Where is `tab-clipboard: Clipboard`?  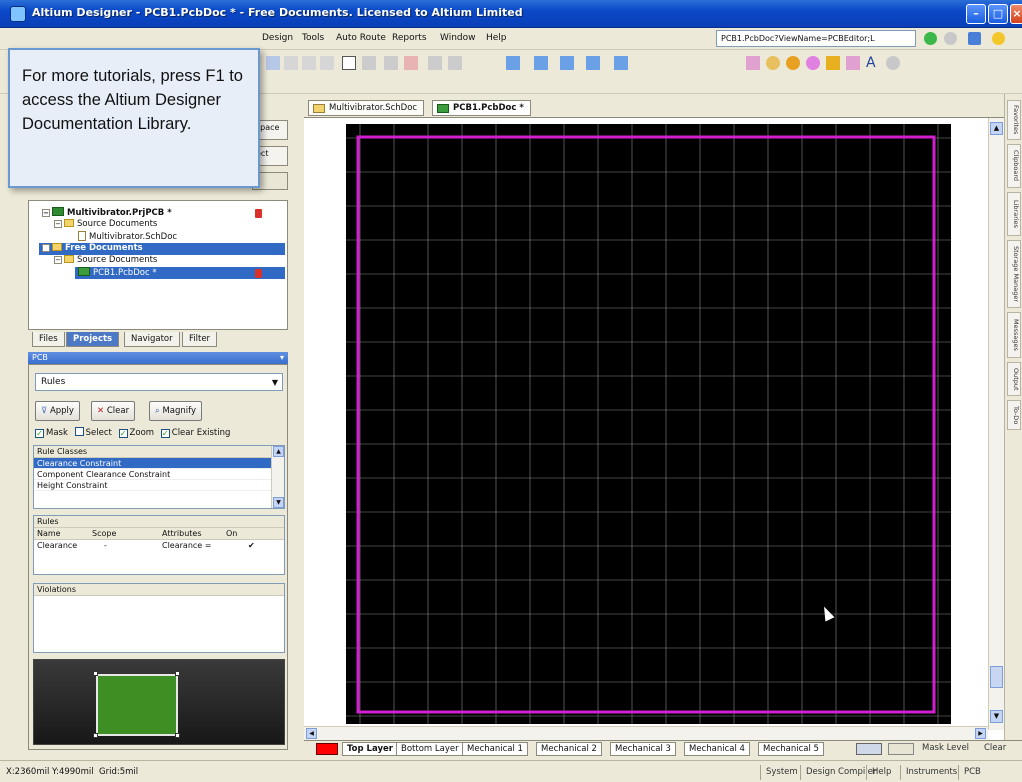
tab-clipboard: Clipboard is located at coordinates (1014, 166).